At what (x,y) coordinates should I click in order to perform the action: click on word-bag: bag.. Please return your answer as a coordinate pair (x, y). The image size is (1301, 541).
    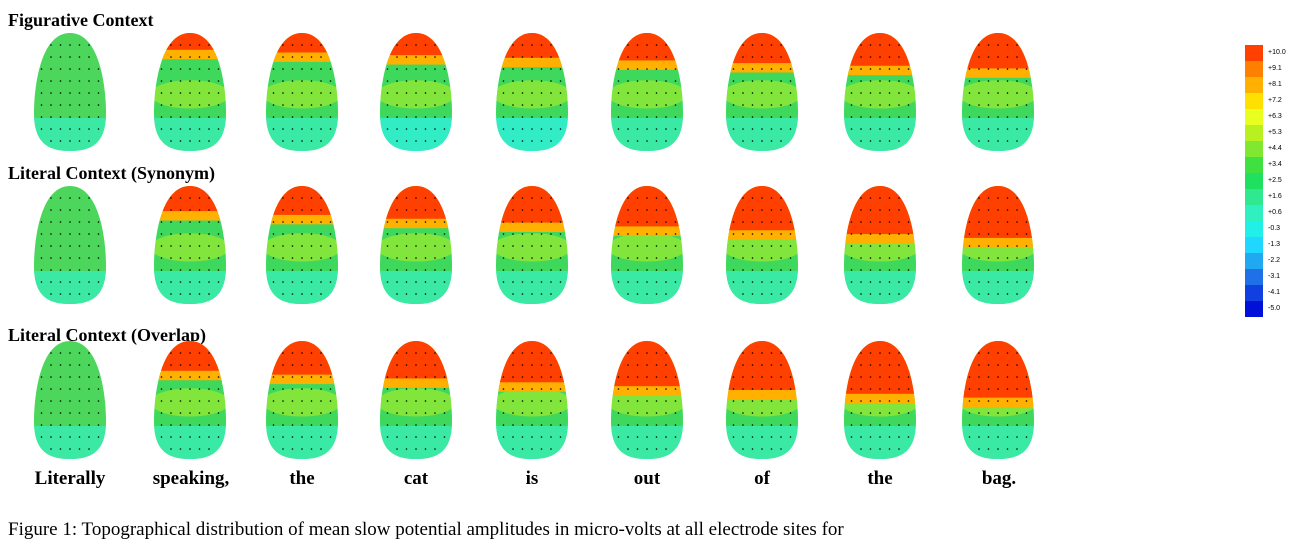
    Looking at the image, I should click on (999, 478).